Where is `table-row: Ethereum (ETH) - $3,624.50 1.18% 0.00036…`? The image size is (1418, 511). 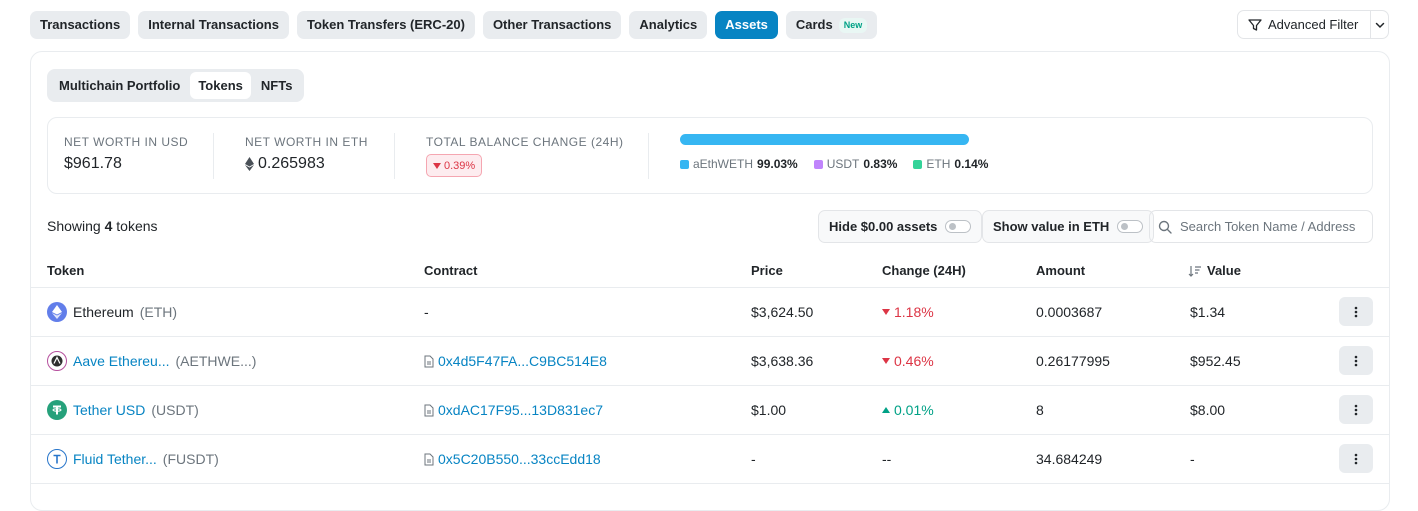
table-row: Ethereum (ETH) - $3,624.50 1.18% 0.00036… is located at coordinates (710, 312).